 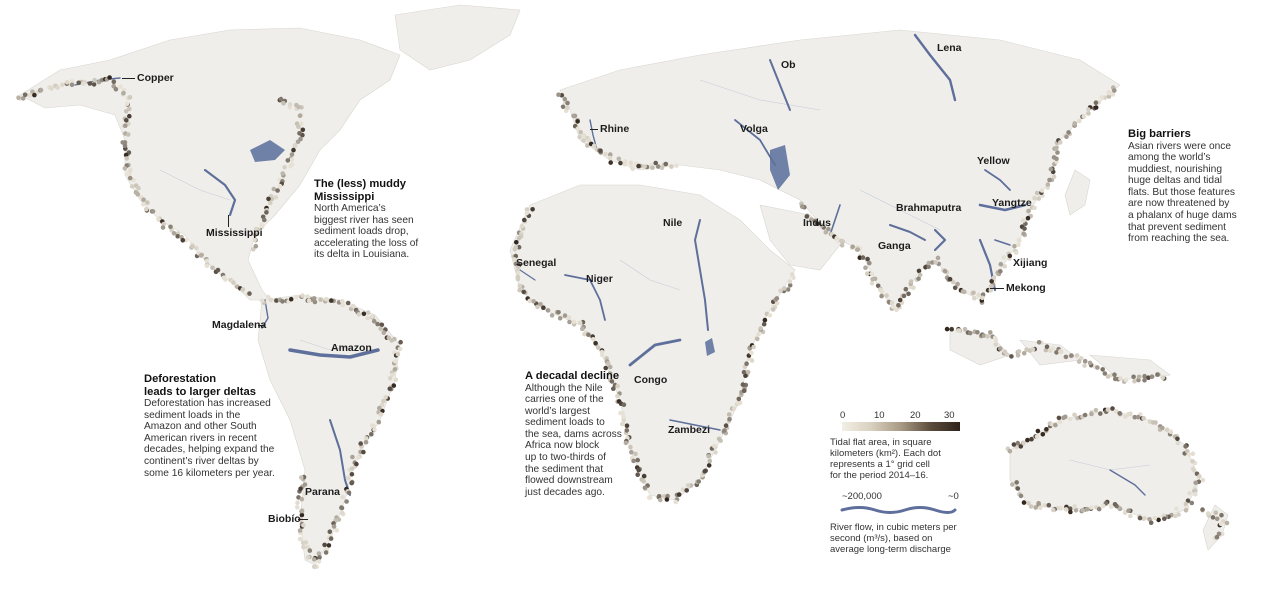 What do you see at coordinates (228, 221) in the screenshot?
I see `leader-line` at bounding box center [228, 221].